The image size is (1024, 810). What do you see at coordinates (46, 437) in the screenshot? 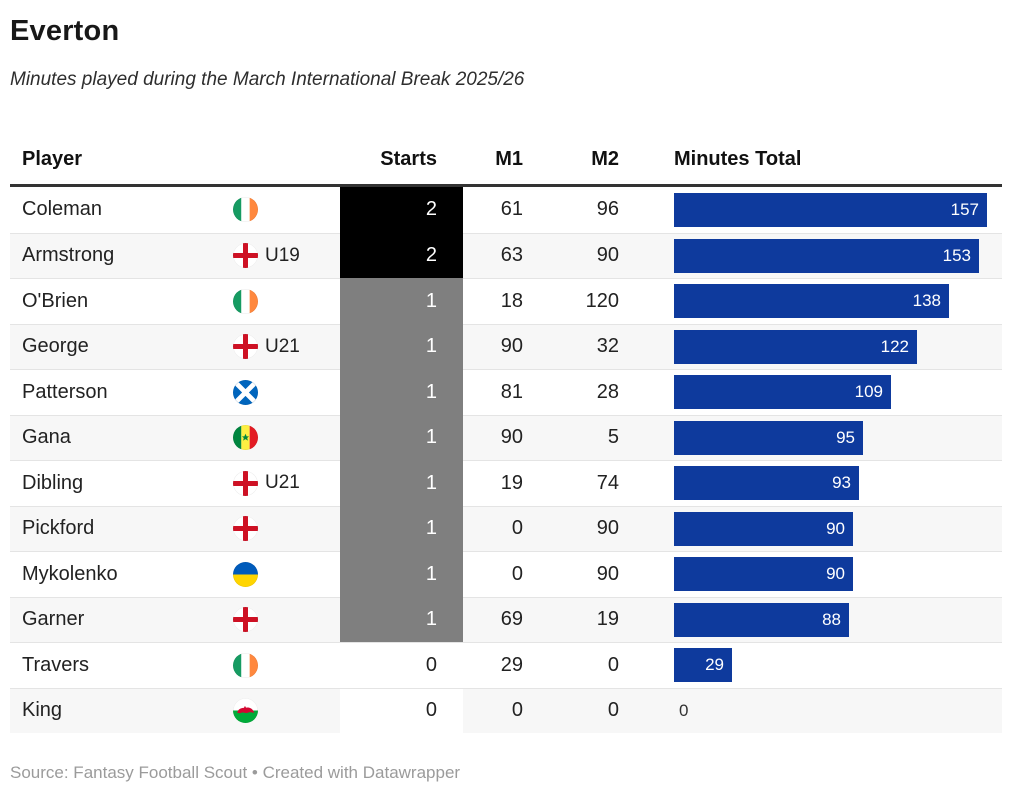
I see `player-name: Gana` at bounding box center [46, 437].